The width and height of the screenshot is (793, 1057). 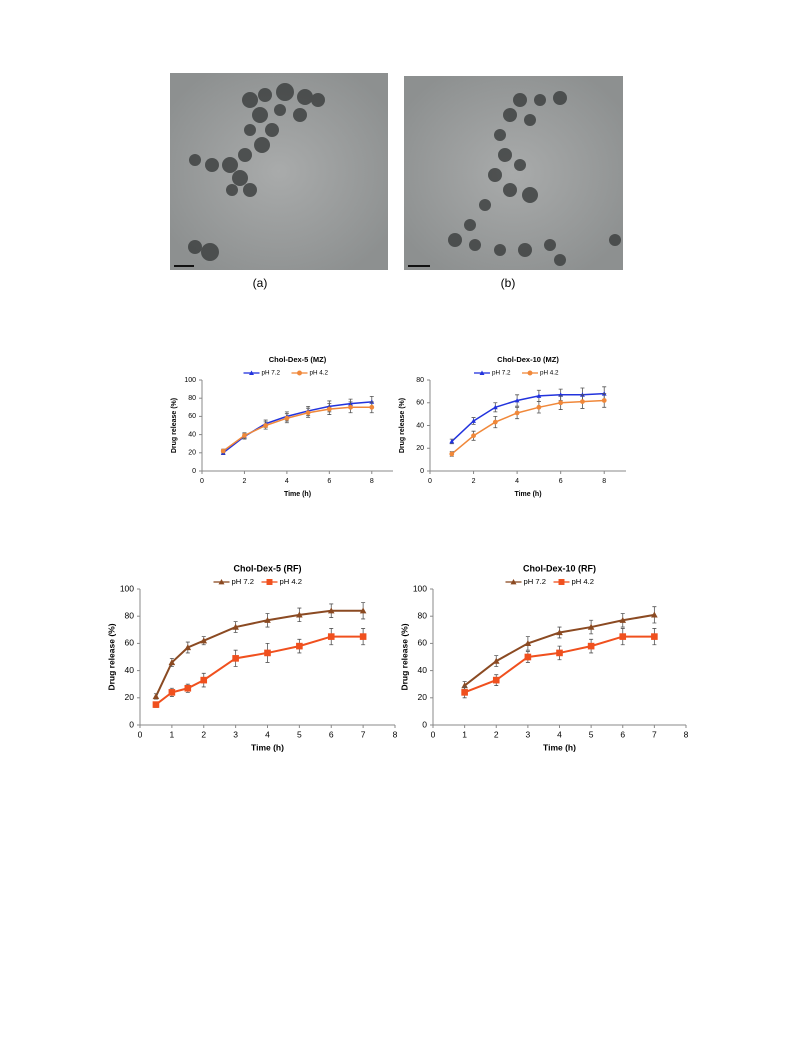 I want to click on chart-title: Chol-Dex-10 (RF), so click(x=559, y=568).